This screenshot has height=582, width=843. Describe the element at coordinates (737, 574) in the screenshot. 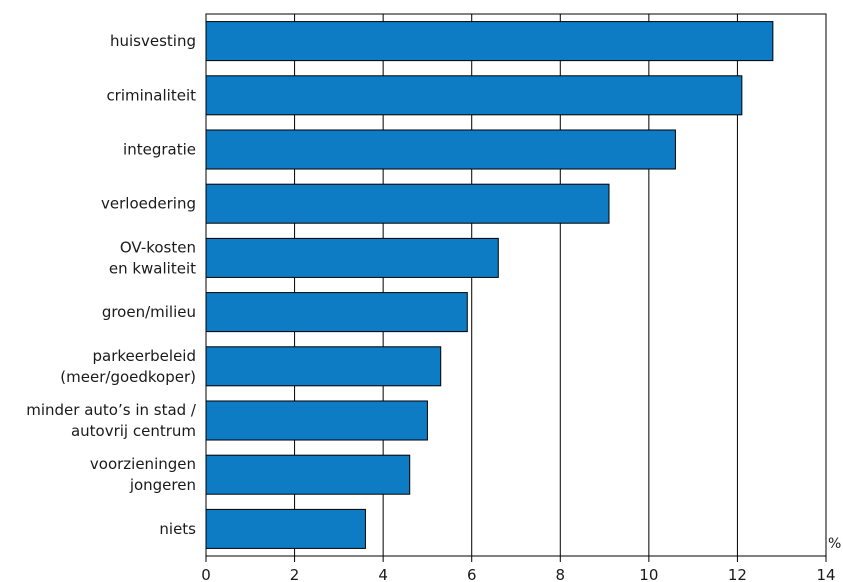

I see `x-tick-label: 12` at that location.